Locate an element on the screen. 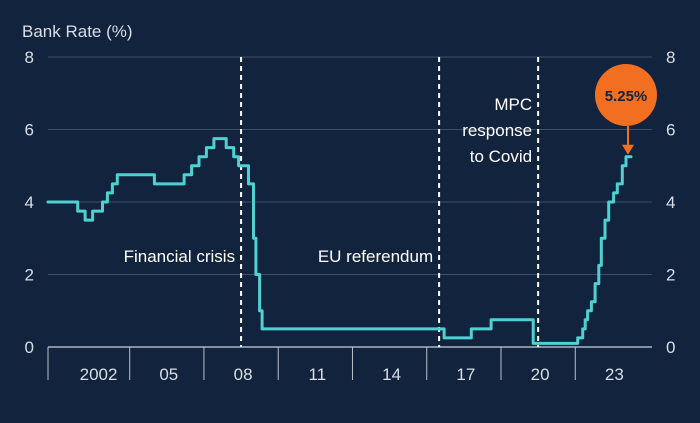  rate-callout: 5.25% is located at coordinates (626, 109).